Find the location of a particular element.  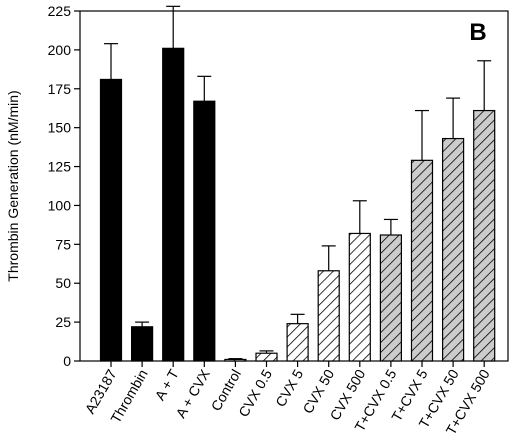

y-tick-label: 125 is located at coordinates (60, 167).